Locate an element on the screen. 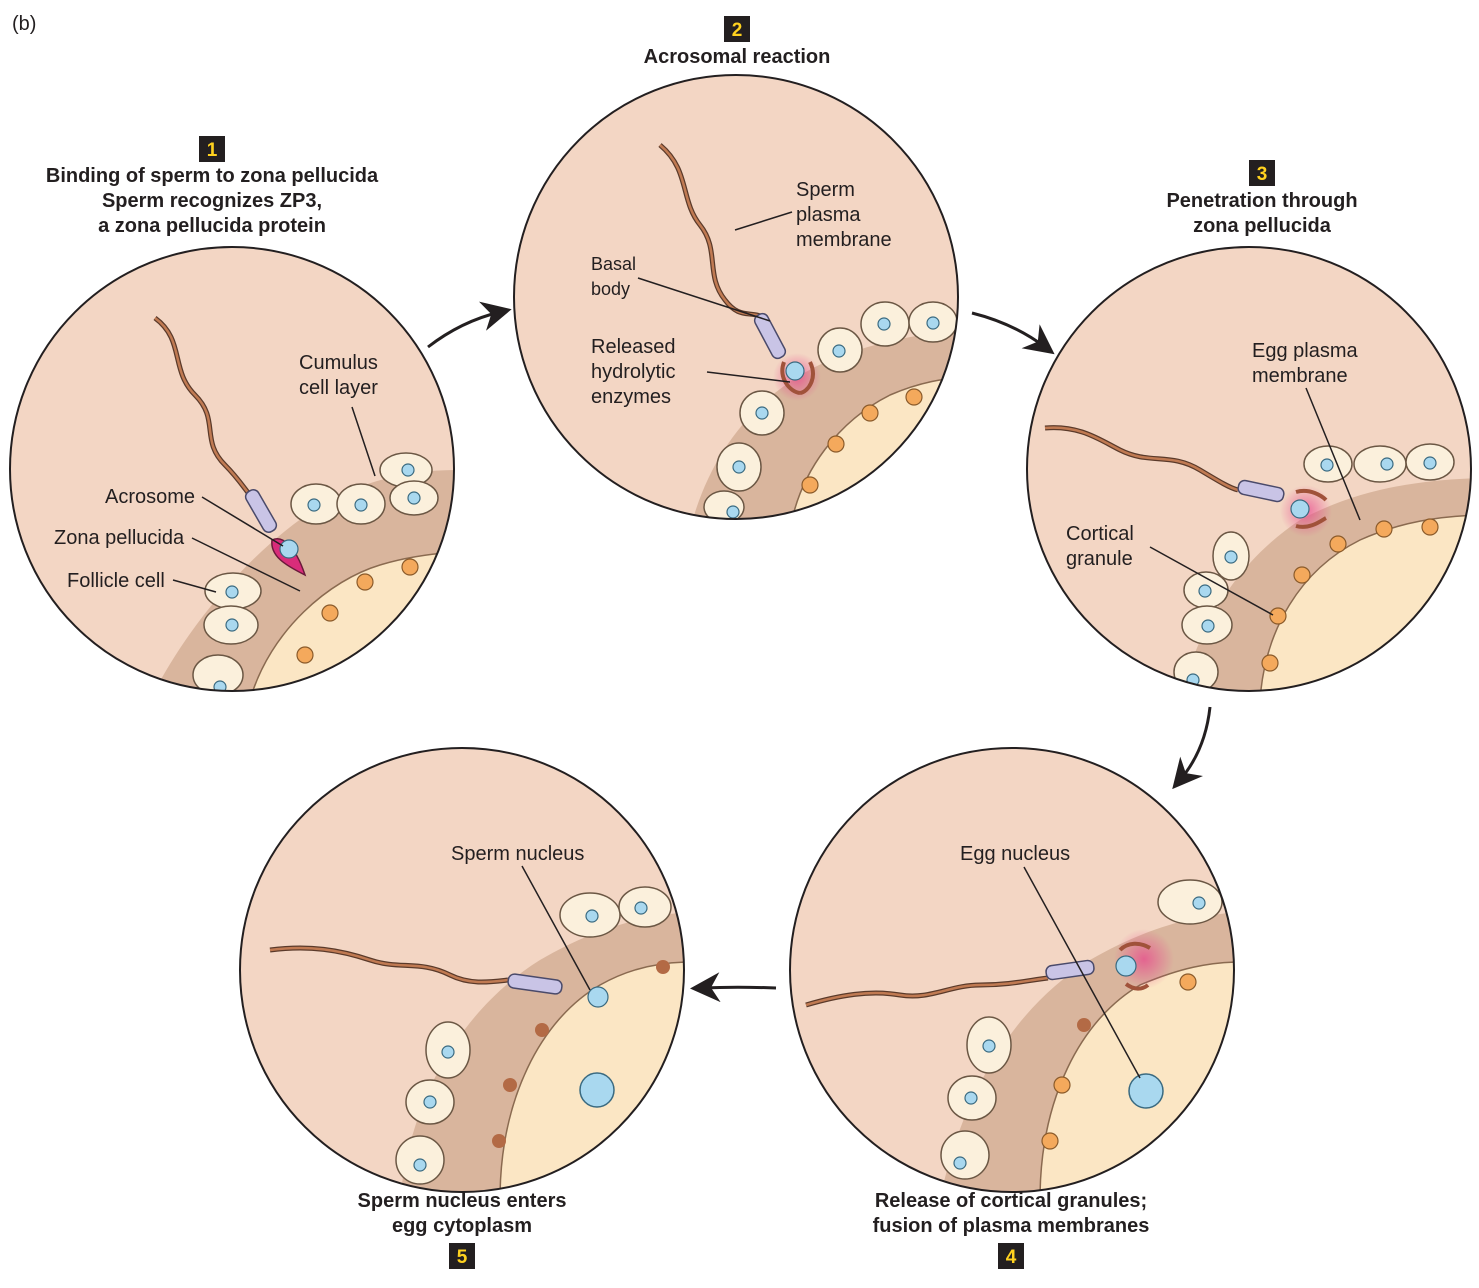  label-released-enzymes: Released hydrolytic enzymes is located at coordinates (633, 372).